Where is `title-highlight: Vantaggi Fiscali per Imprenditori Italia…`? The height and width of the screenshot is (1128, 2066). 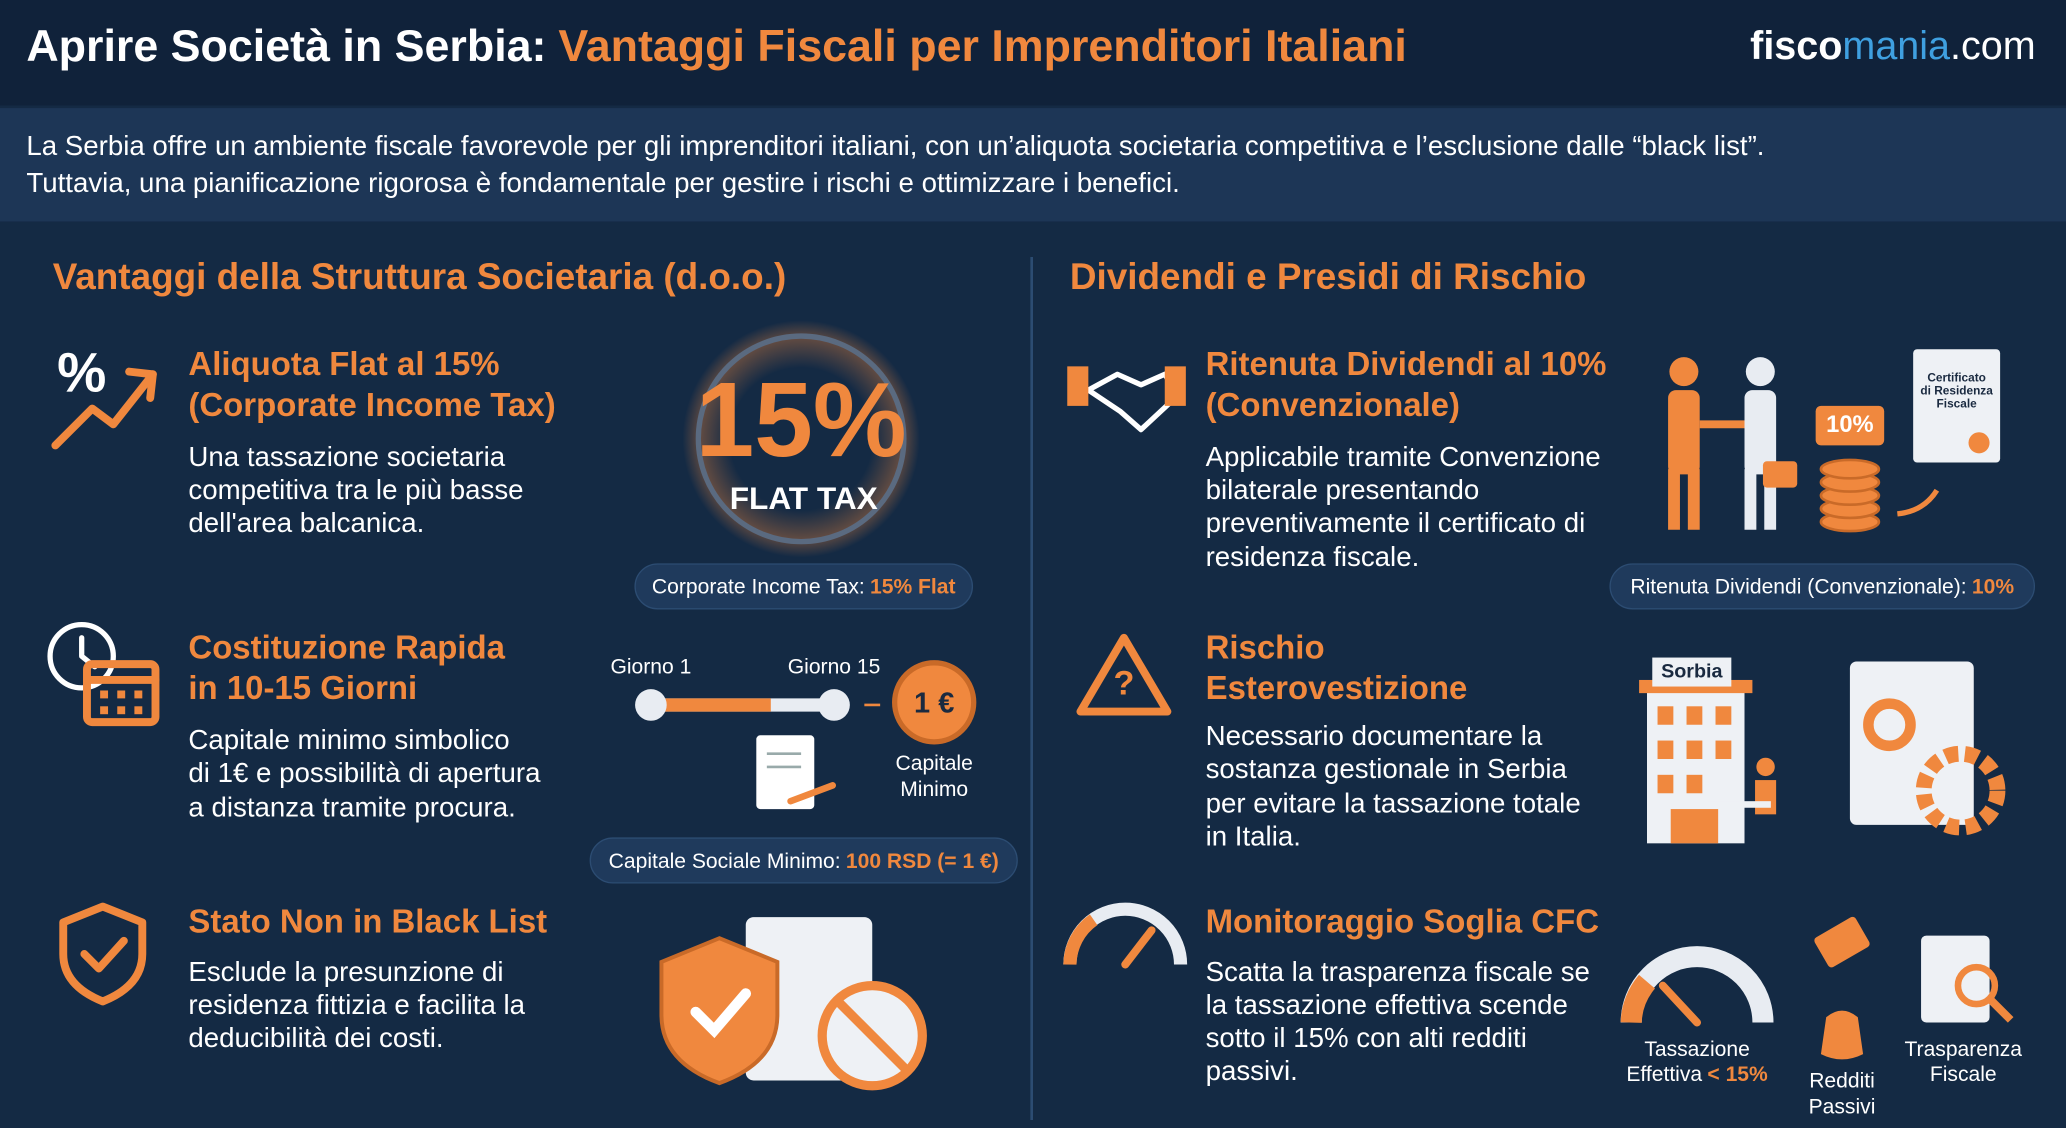
title-highlight: Vantaggi Fiscali per Imprenditori Italia… is located at coordinates (982, 46).